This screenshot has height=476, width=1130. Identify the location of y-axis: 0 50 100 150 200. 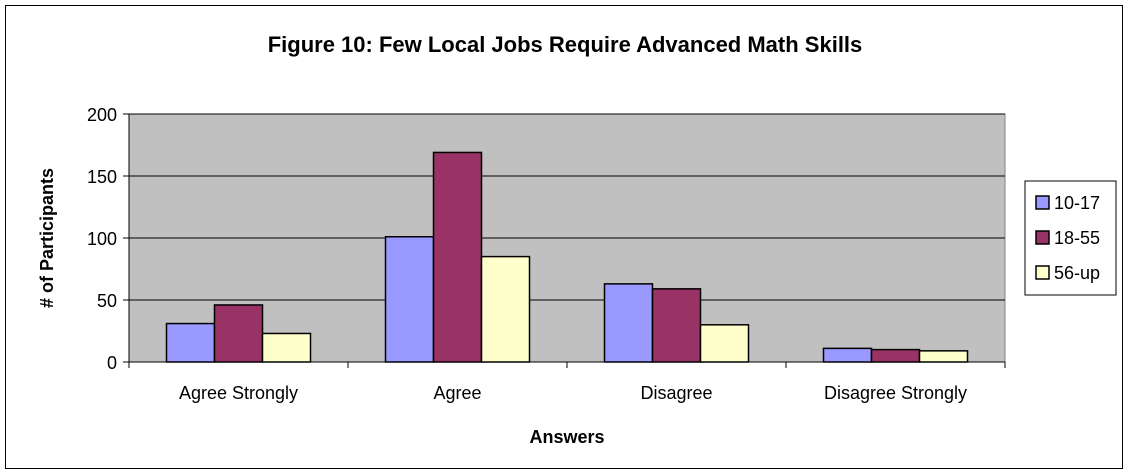
(108, 239).